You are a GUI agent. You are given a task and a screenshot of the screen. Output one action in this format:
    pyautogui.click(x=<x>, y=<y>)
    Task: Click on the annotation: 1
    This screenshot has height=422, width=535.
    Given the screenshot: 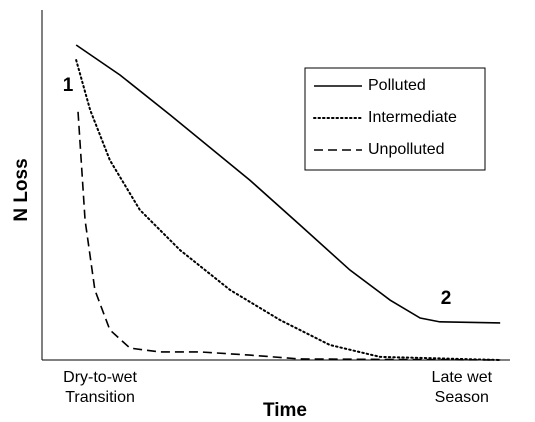 What is the action you would take?
    pyautogui.click(x=68, y=85)
    